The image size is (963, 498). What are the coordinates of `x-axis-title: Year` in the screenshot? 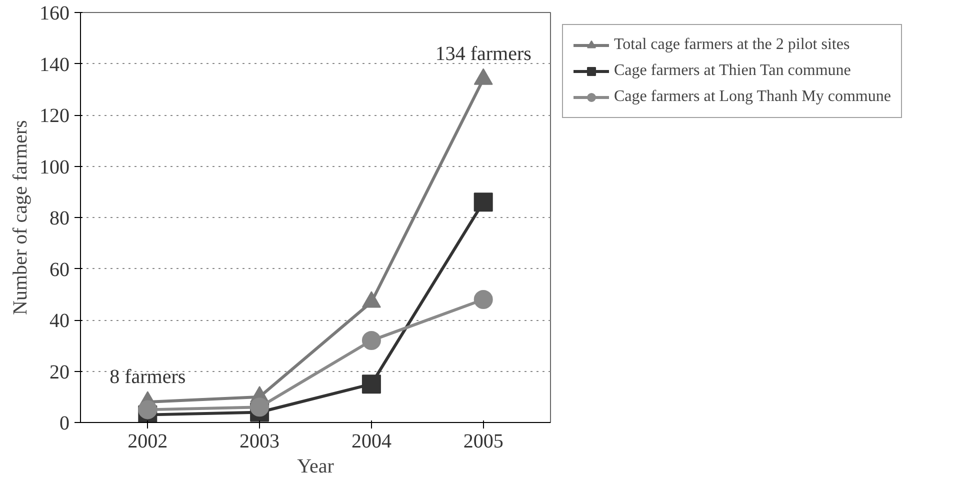 It's located at (315, 467).